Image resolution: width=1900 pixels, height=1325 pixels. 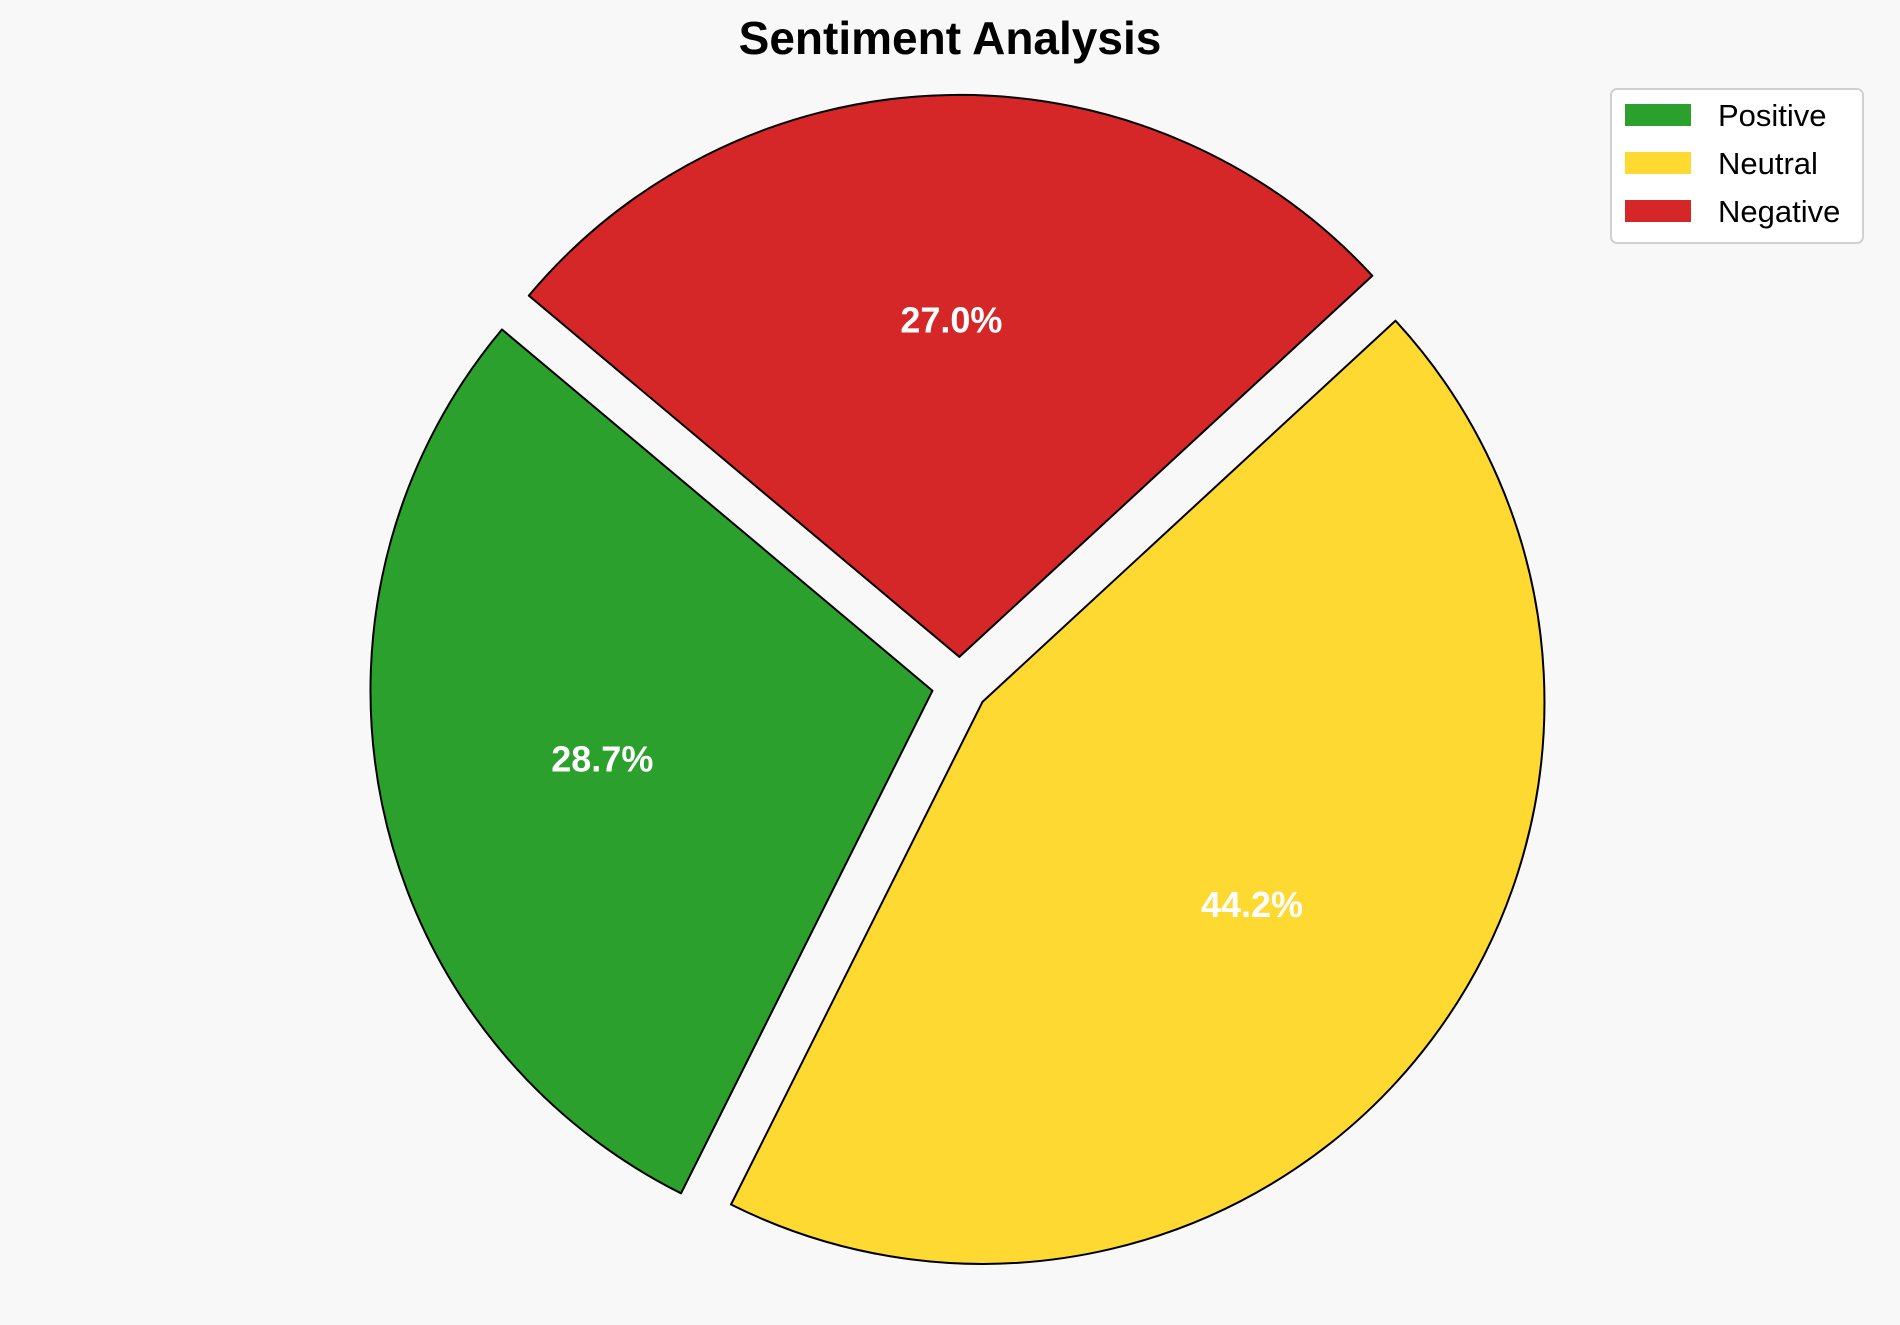 I want to click on legend-label-positive: Positive, so click(x=1772, y=115).